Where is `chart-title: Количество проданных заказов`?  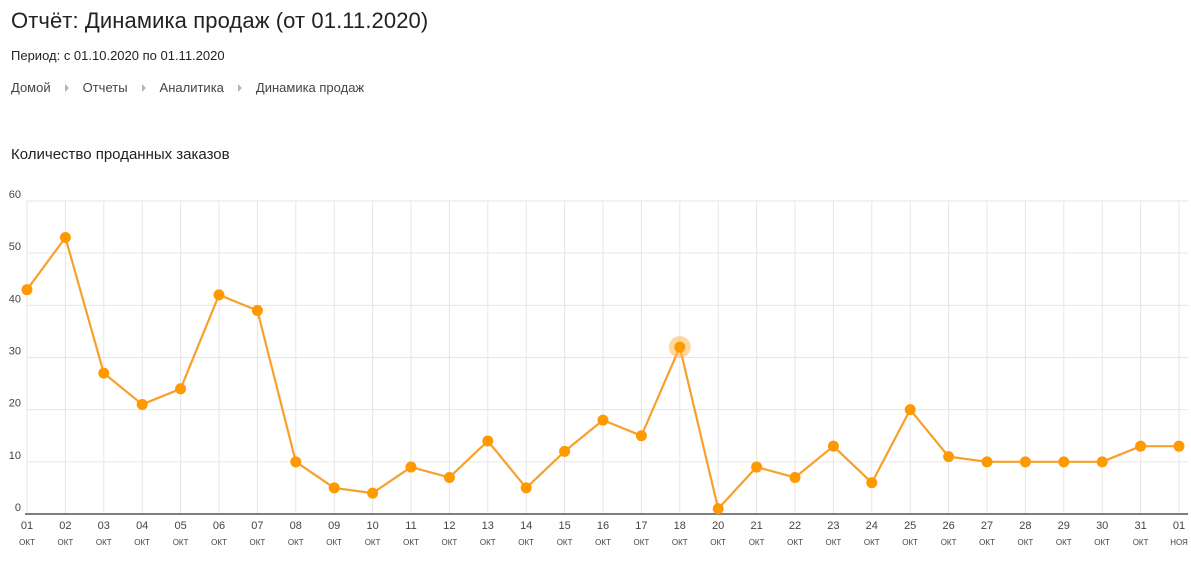 chart-title: Количество проданных заказов is located at coordinates (120, 154).